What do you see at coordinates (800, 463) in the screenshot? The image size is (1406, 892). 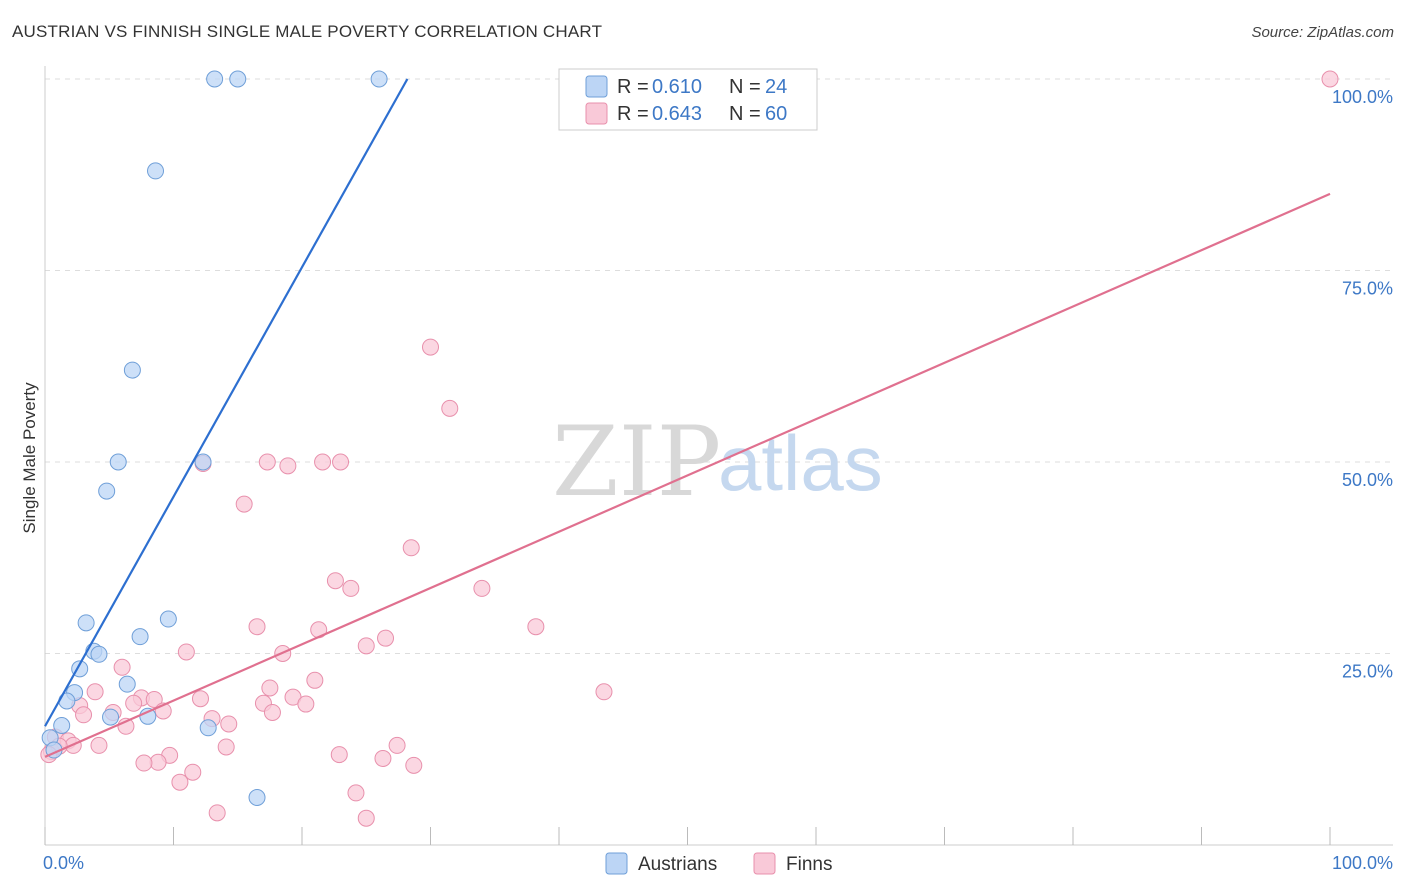 I see `watermark-atlas-text: atlas` at bounding box center [800, 463].